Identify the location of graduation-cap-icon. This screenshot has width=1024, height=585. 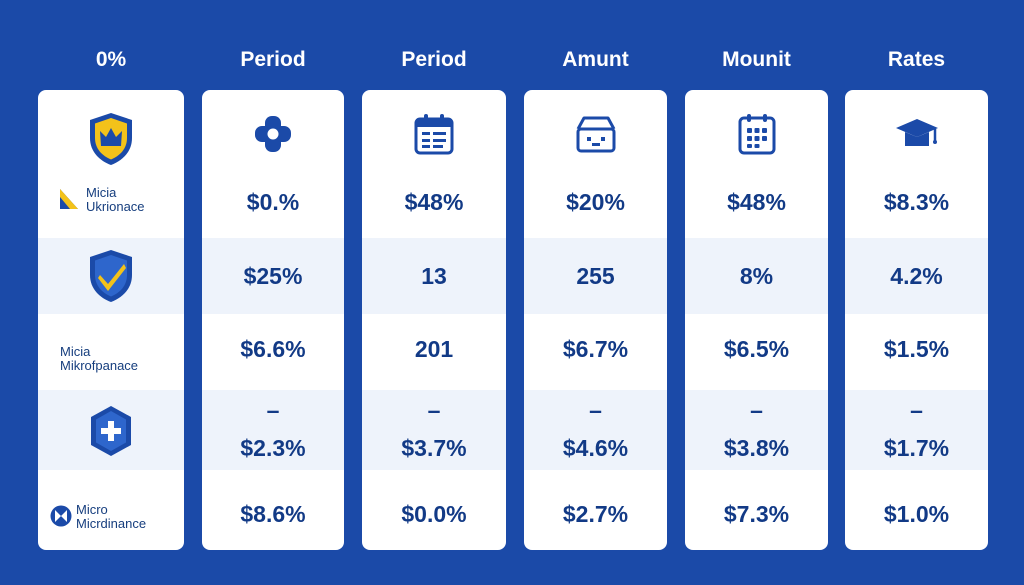
(917, 134).